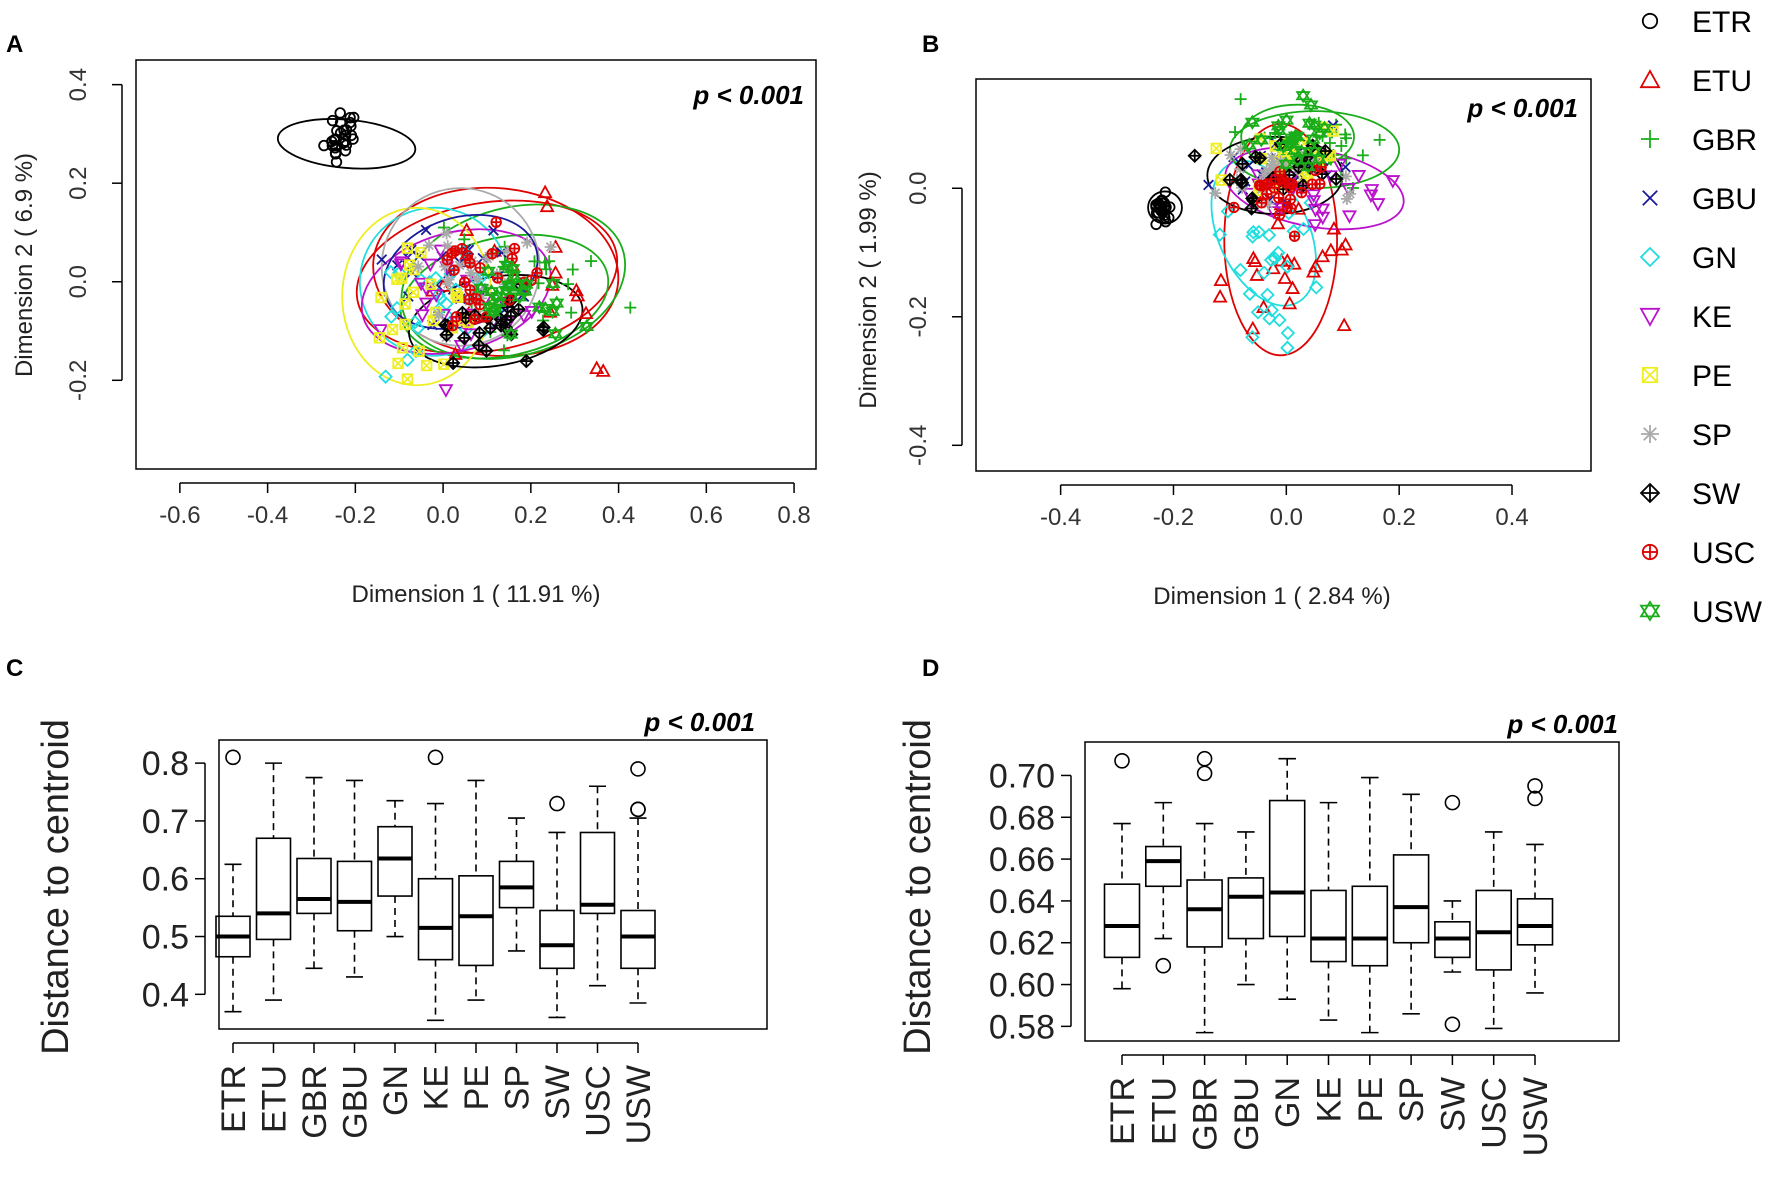 The height and width of the screenshot is (1196, 1772). I want to click on gbr-marker-icon, so click(1650, 139).